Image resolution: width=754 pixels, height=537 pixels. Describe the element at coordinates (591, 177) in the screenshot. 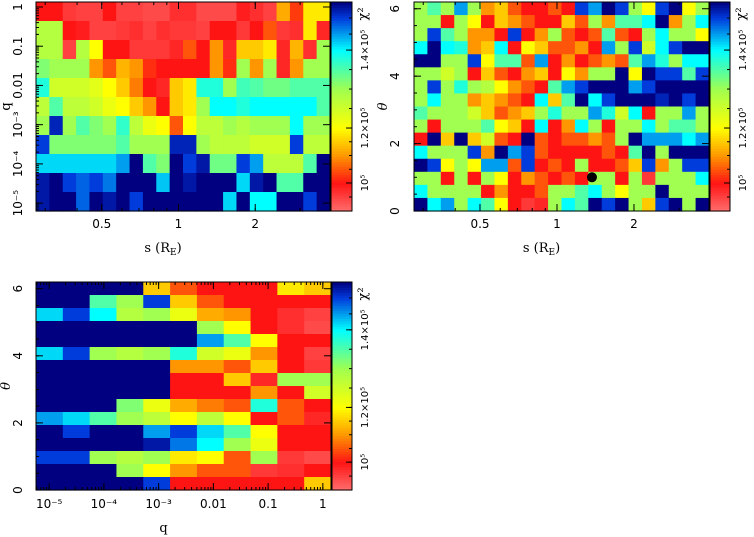

I see `best-fit-marker` at that location.